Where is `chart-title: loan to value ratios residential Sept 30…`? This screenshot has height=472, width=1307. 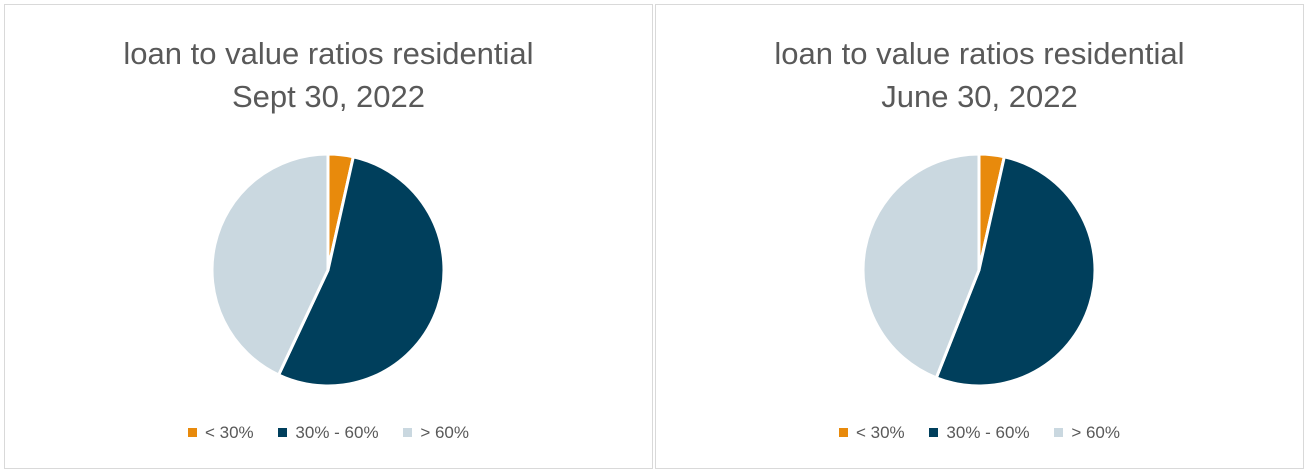 chart-title: loan to value ratios residential Sept 30… is located at coordinates (328, 75).